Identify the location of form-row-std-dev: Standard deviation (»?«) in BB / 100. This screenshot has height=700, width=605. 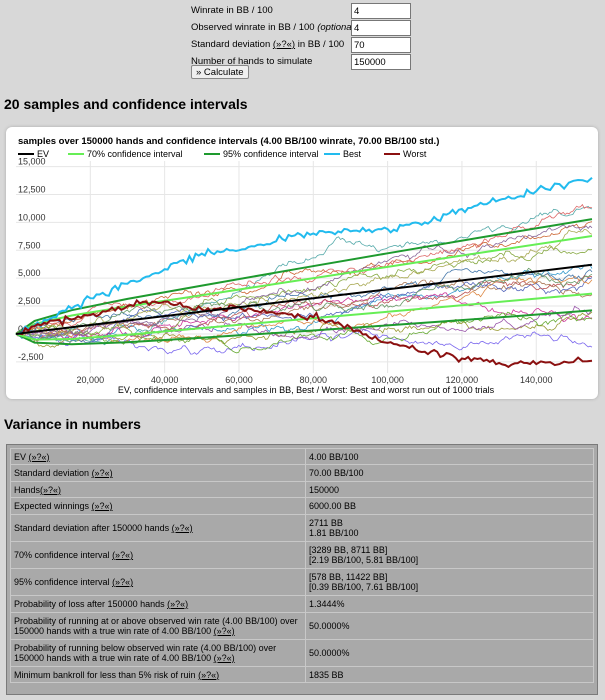
(306, 45).